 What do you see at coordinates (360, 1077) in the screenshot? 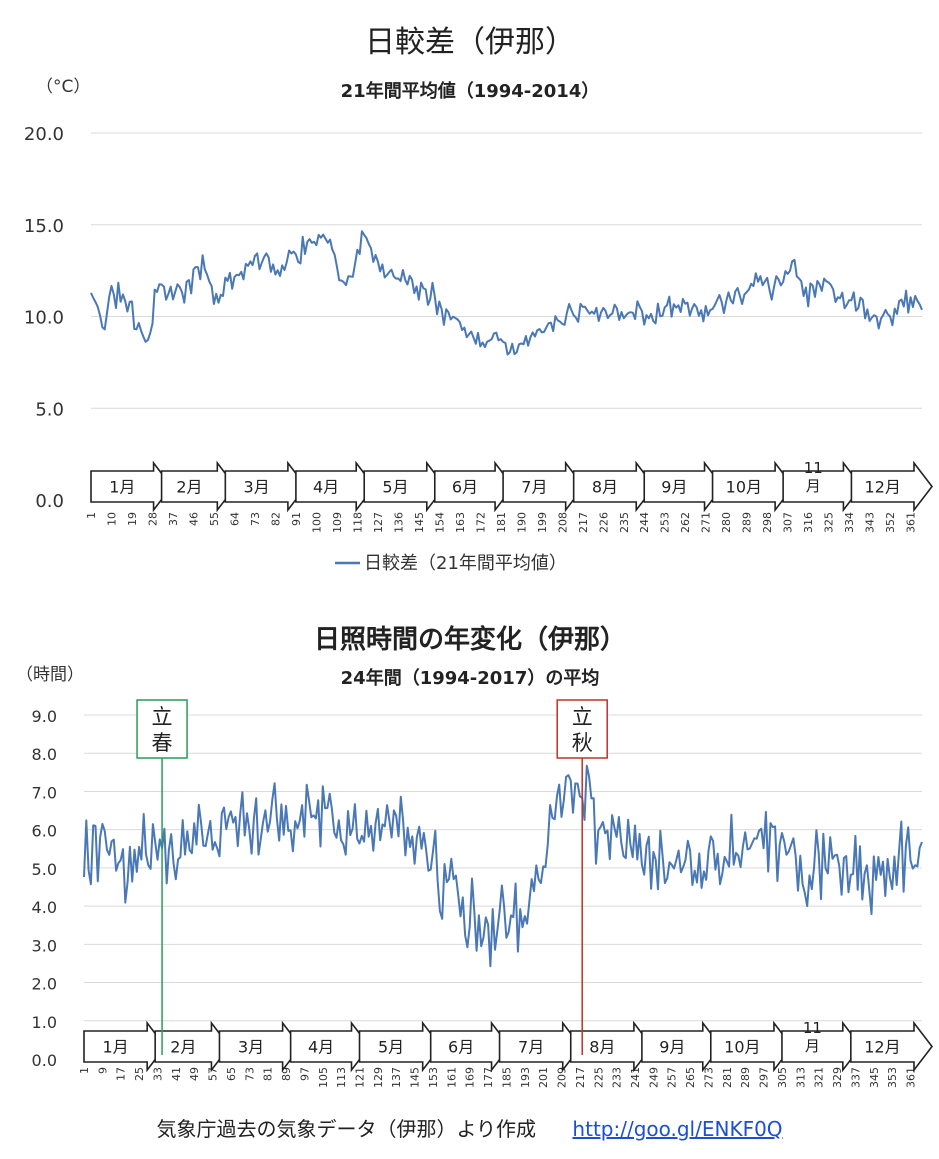
I see `sunshine-x-tick-label: 121` at bounding box center [360, 1077].